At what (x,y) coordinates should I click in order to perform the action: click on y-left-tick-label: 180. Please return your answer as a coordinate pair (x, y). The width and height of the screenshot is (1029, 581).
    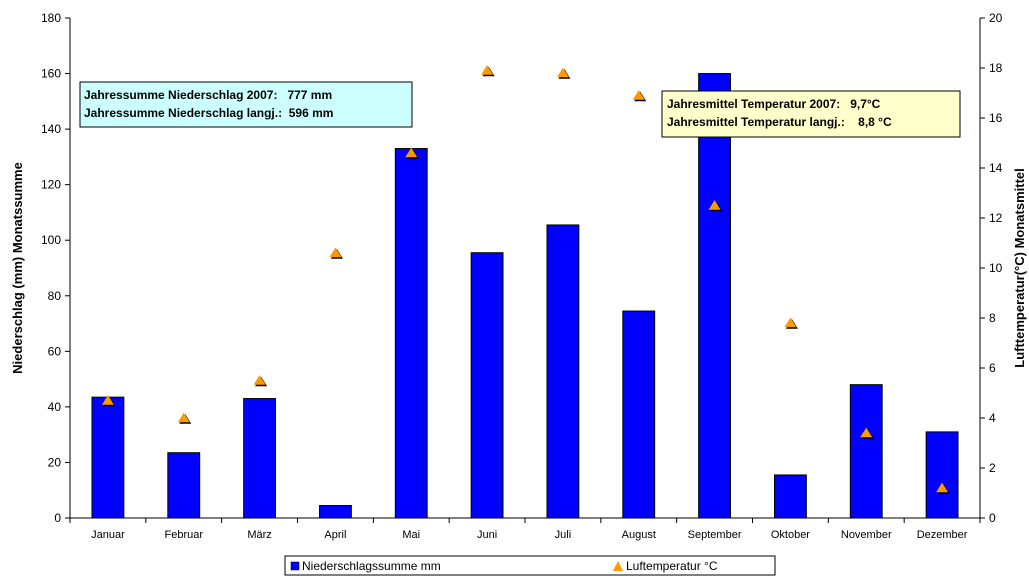
    Looking at the image, I should click on (51, 18).